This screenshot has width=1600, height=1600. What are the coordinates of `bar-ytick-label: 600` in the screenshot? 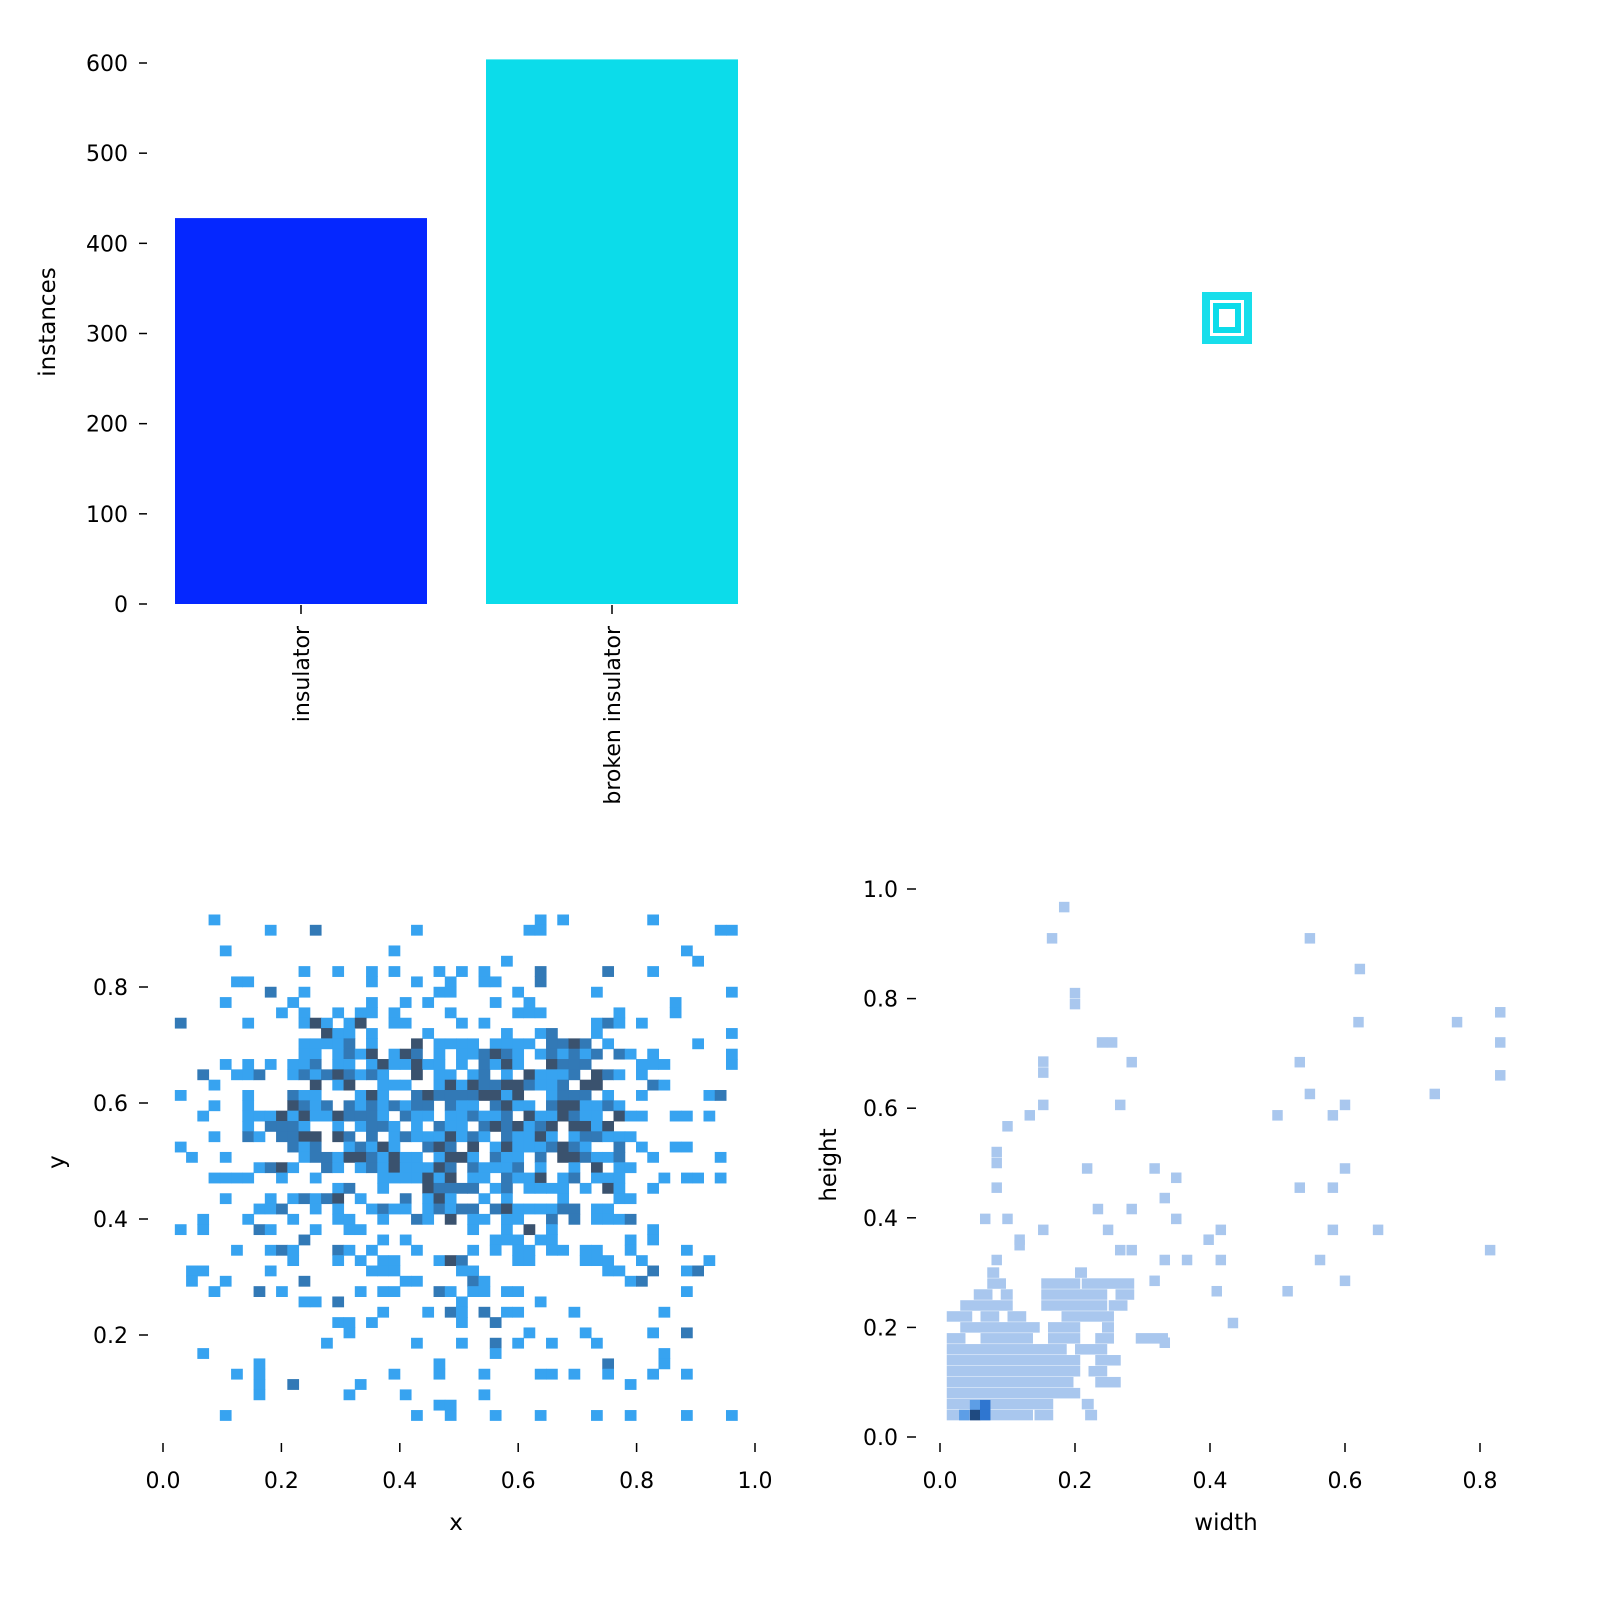 It's located at (107, 64).